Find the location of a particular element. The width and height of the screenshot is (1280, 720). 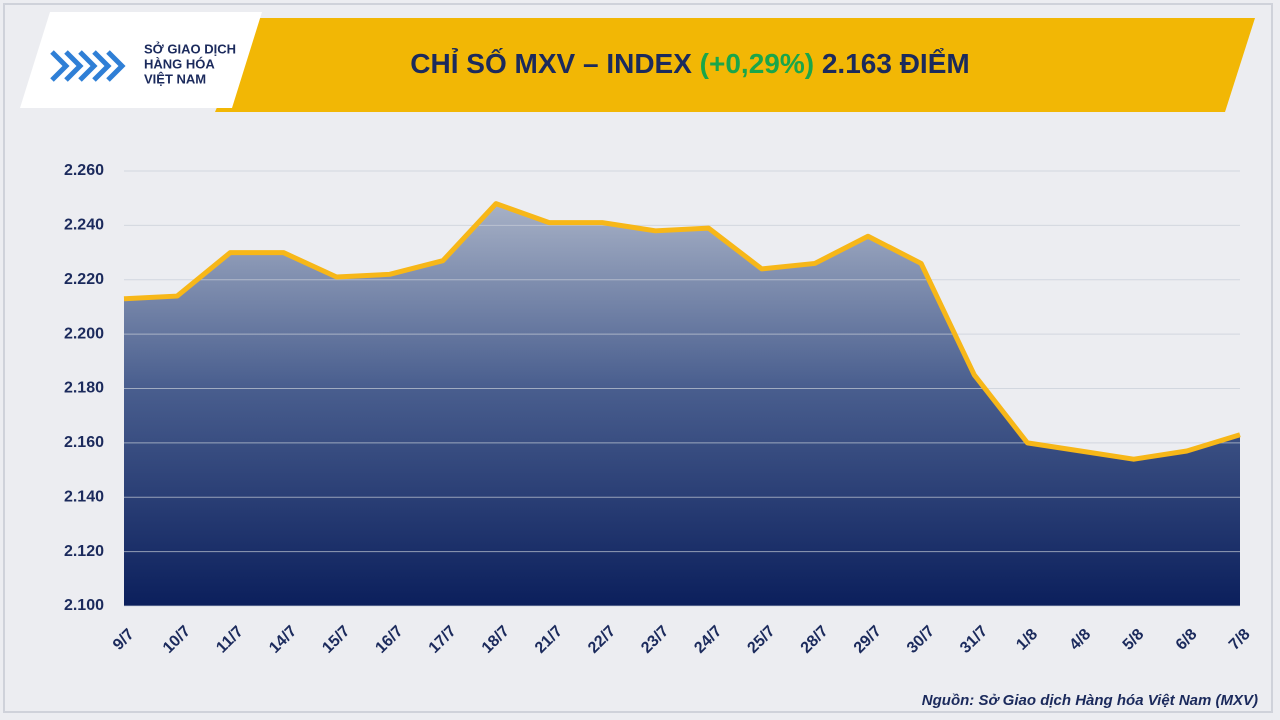

y-tick-label: 2.160 is located at coordinates (84, 442).